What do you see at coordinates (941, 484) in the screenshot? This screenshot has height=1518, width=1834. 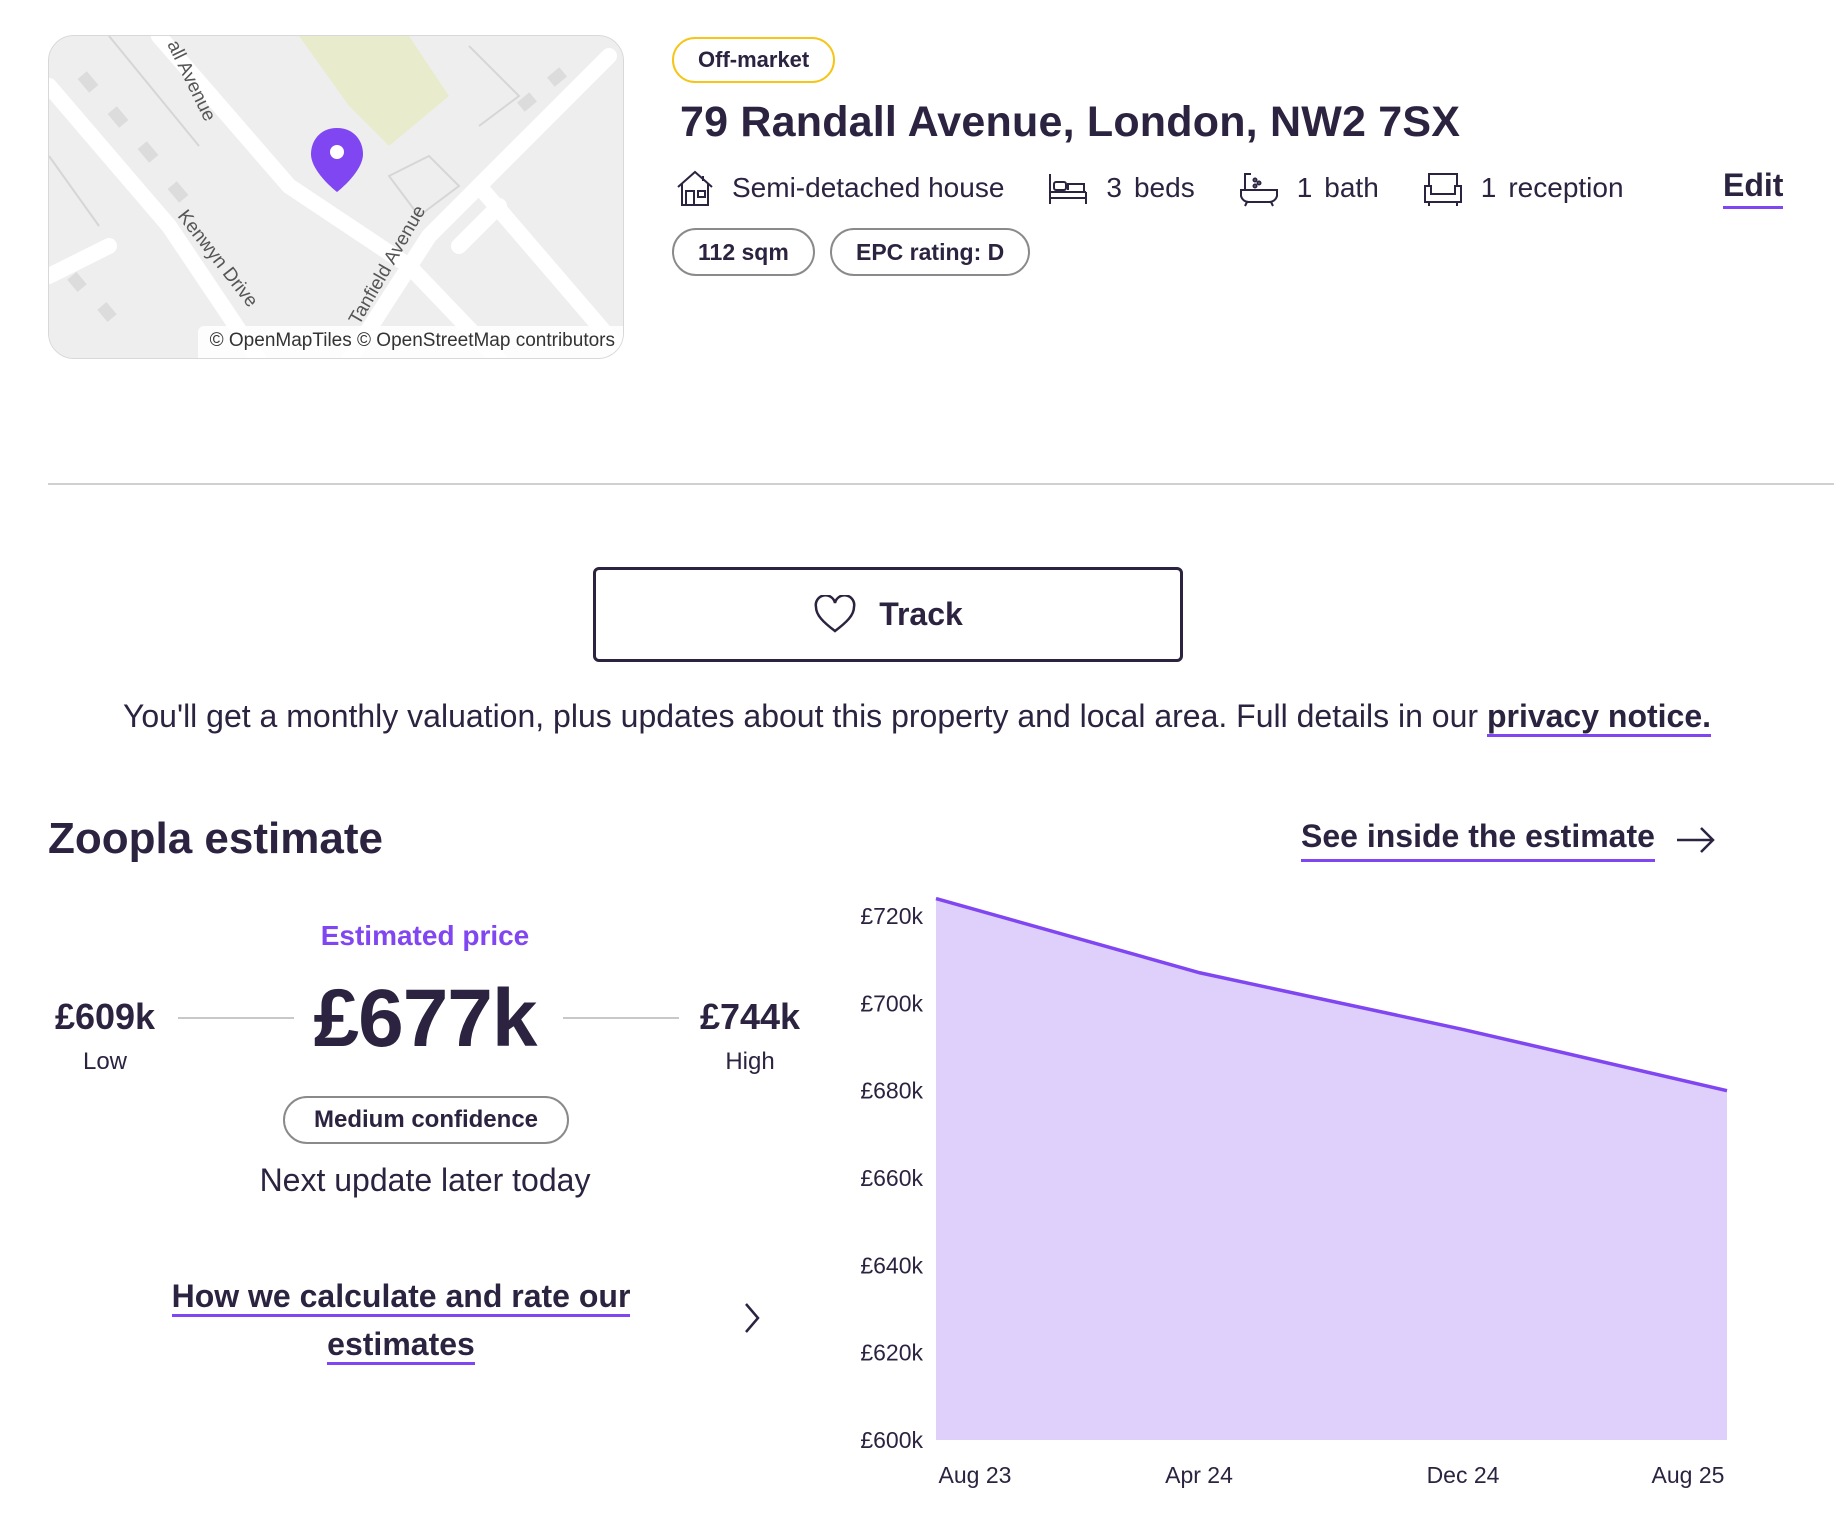 I see `section-divider` at bounding box center [941, 484].